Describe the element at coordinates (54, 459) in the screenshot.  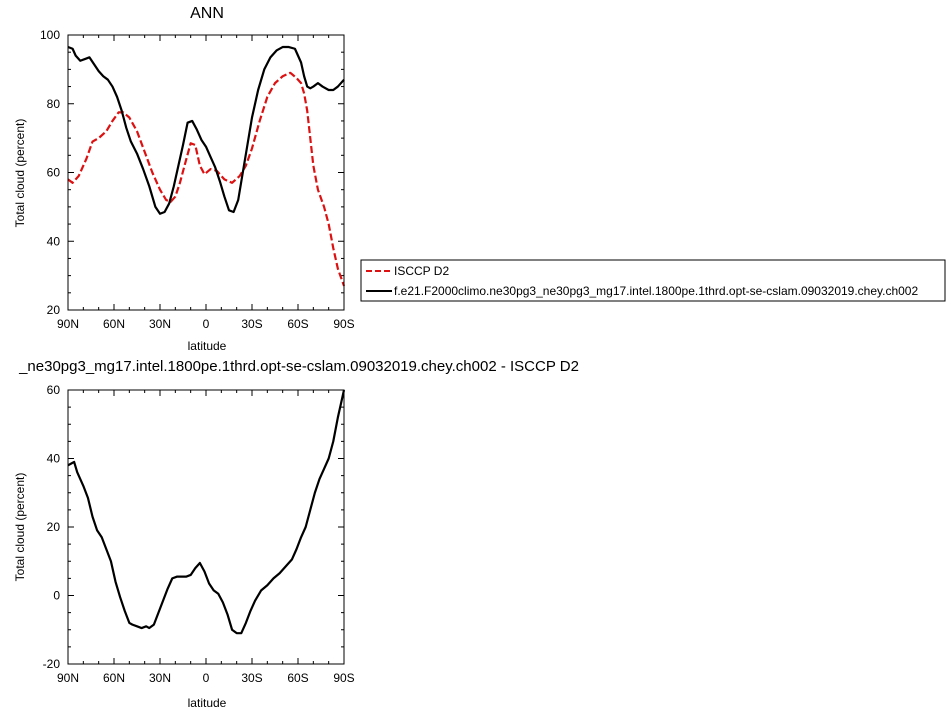
I see `bottom-y-tick-label: 40` at that location.